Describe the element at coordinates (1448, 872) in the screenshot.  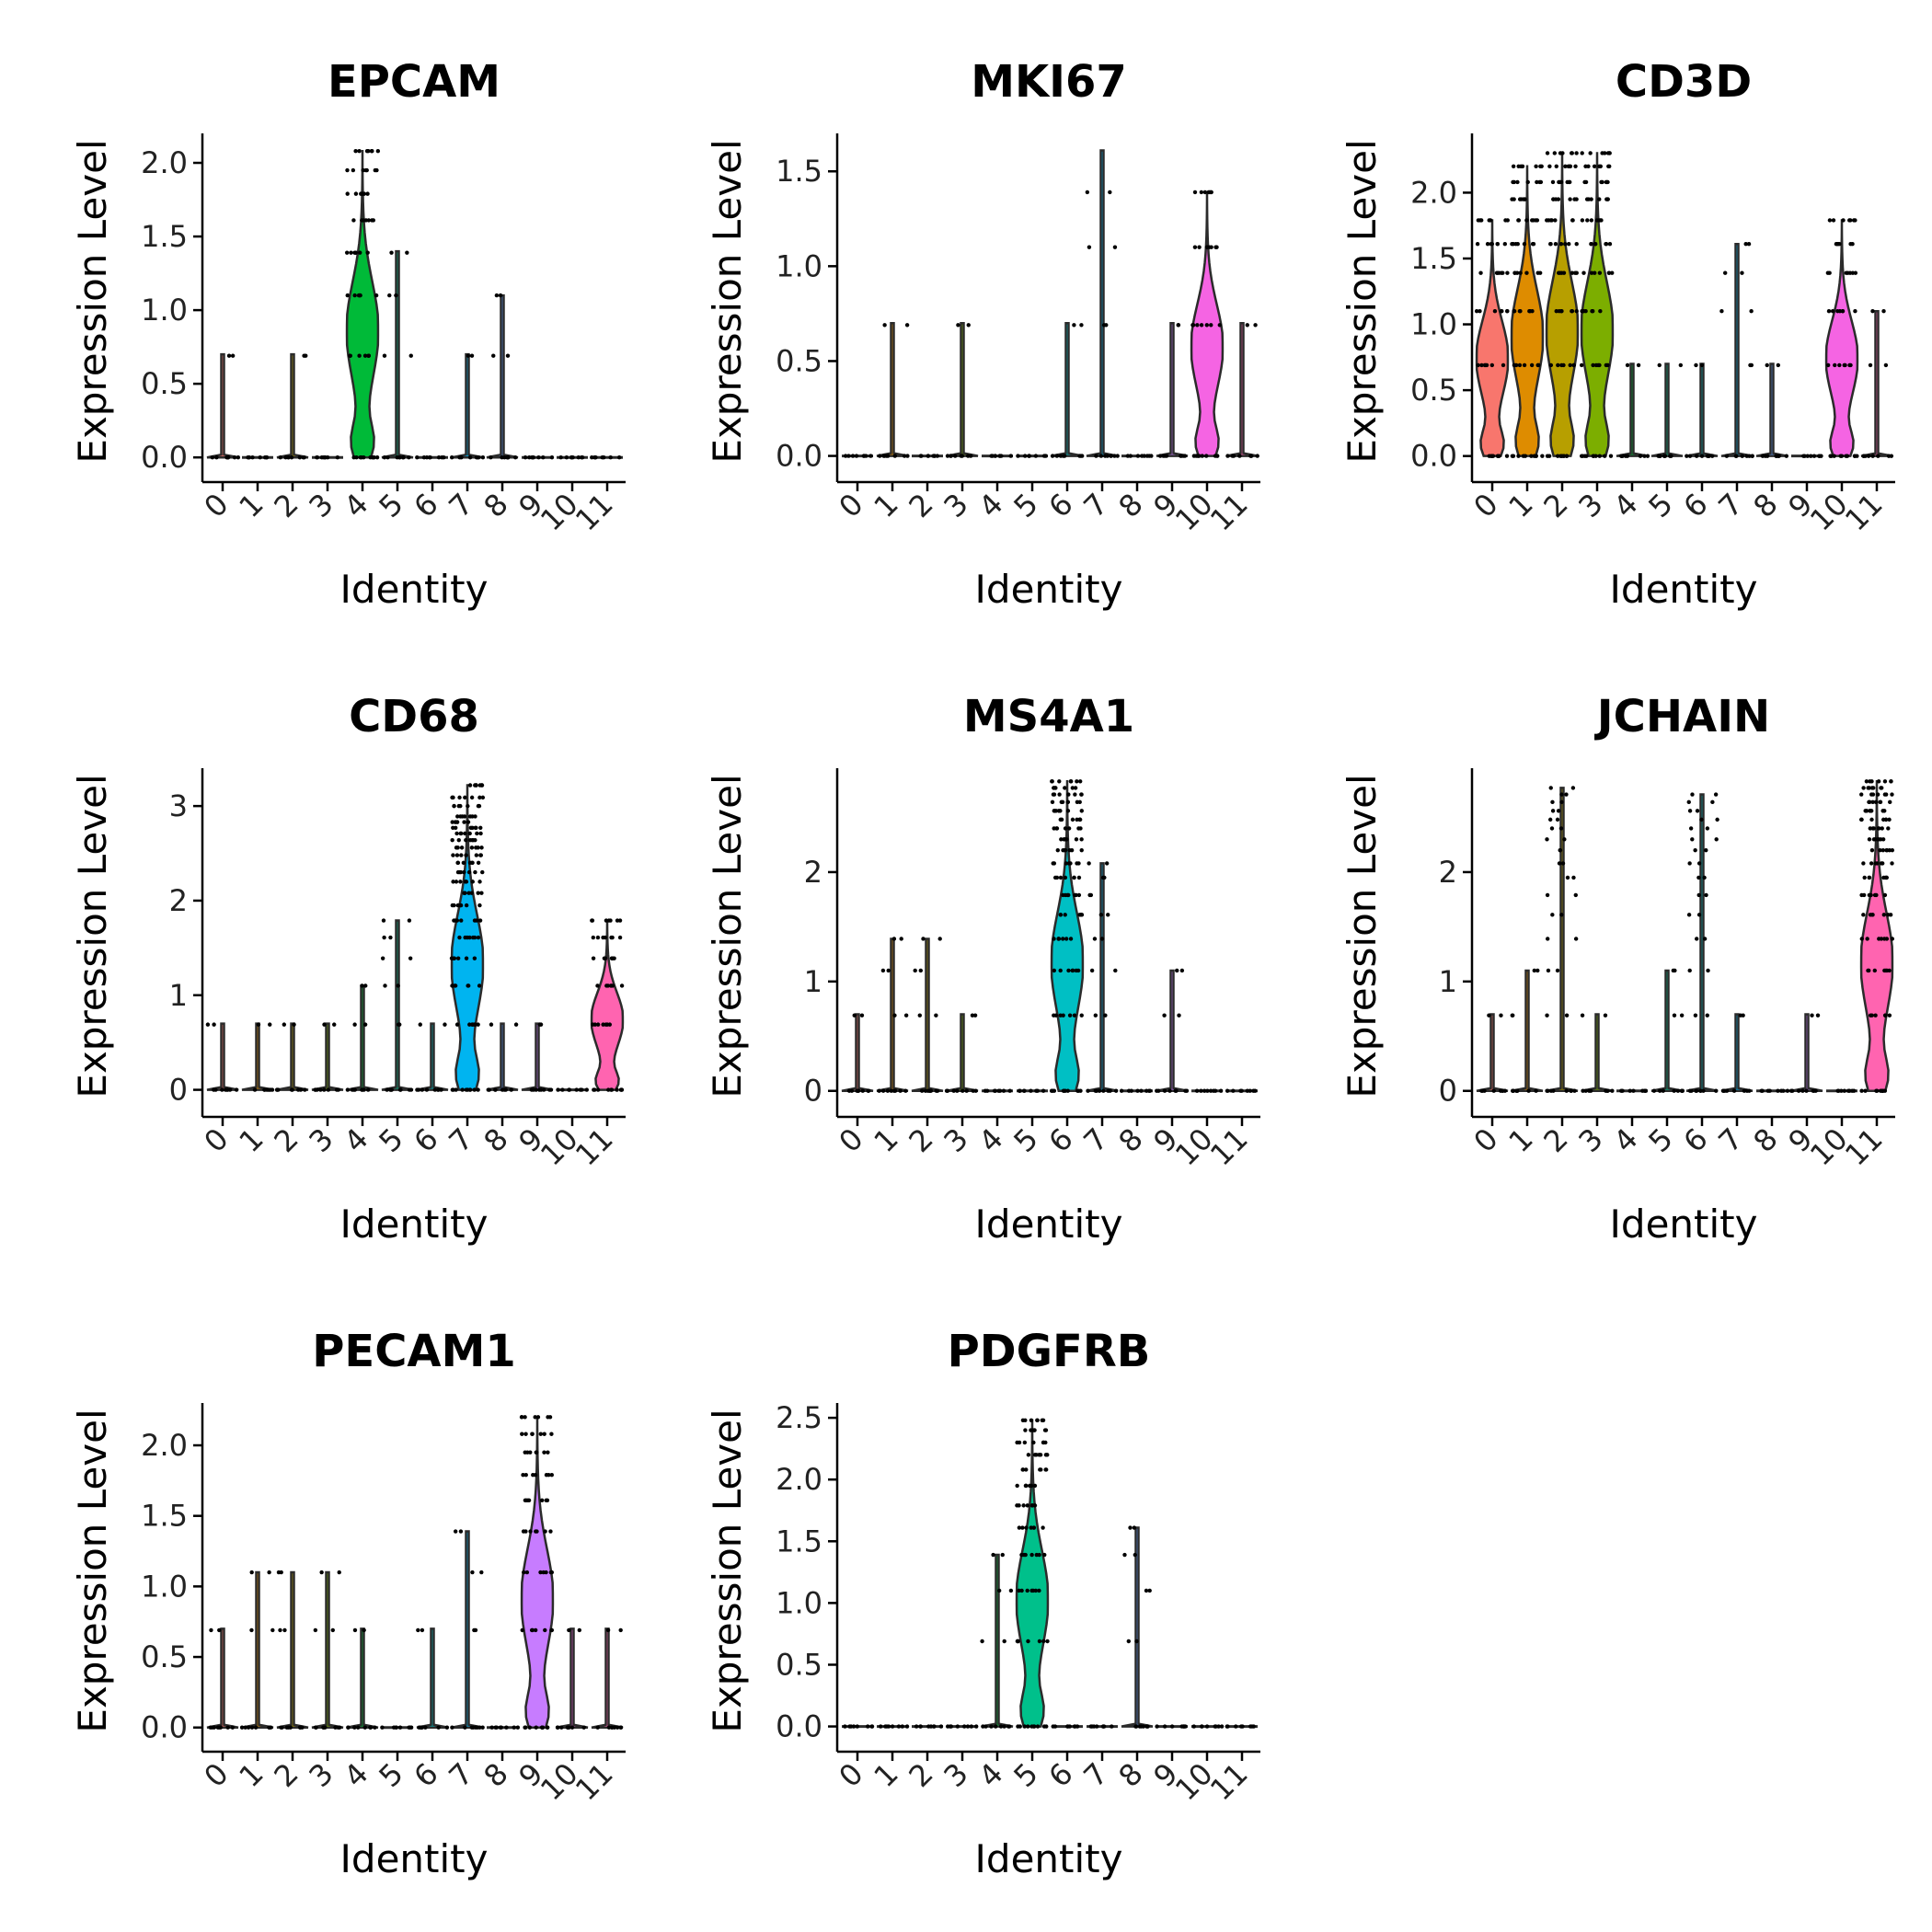
I see `y-tick-label: 2` at that location.